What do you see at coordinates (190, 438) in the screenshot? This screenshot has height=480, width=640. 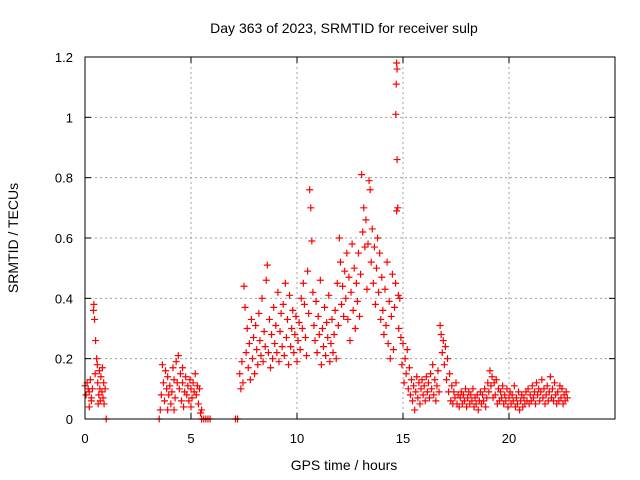 I see `x-tick-label: 5` at bounding box center [190, 438].